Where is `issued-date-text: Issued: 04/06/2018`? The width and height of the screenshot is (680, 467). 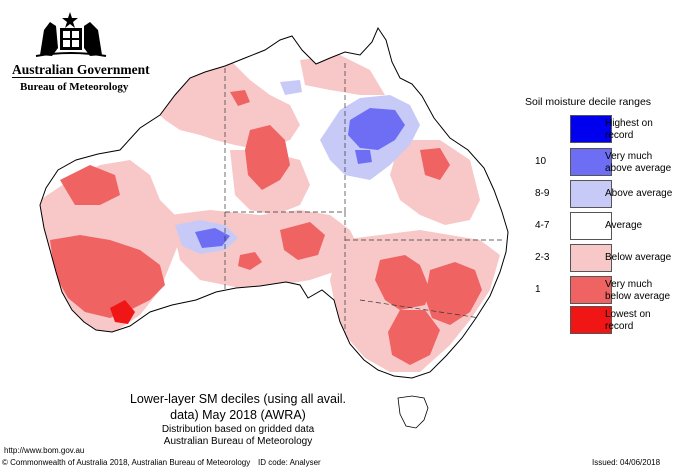
issued-date-text: Issued: 04/06/2018 is located at coordinates (626, 462).